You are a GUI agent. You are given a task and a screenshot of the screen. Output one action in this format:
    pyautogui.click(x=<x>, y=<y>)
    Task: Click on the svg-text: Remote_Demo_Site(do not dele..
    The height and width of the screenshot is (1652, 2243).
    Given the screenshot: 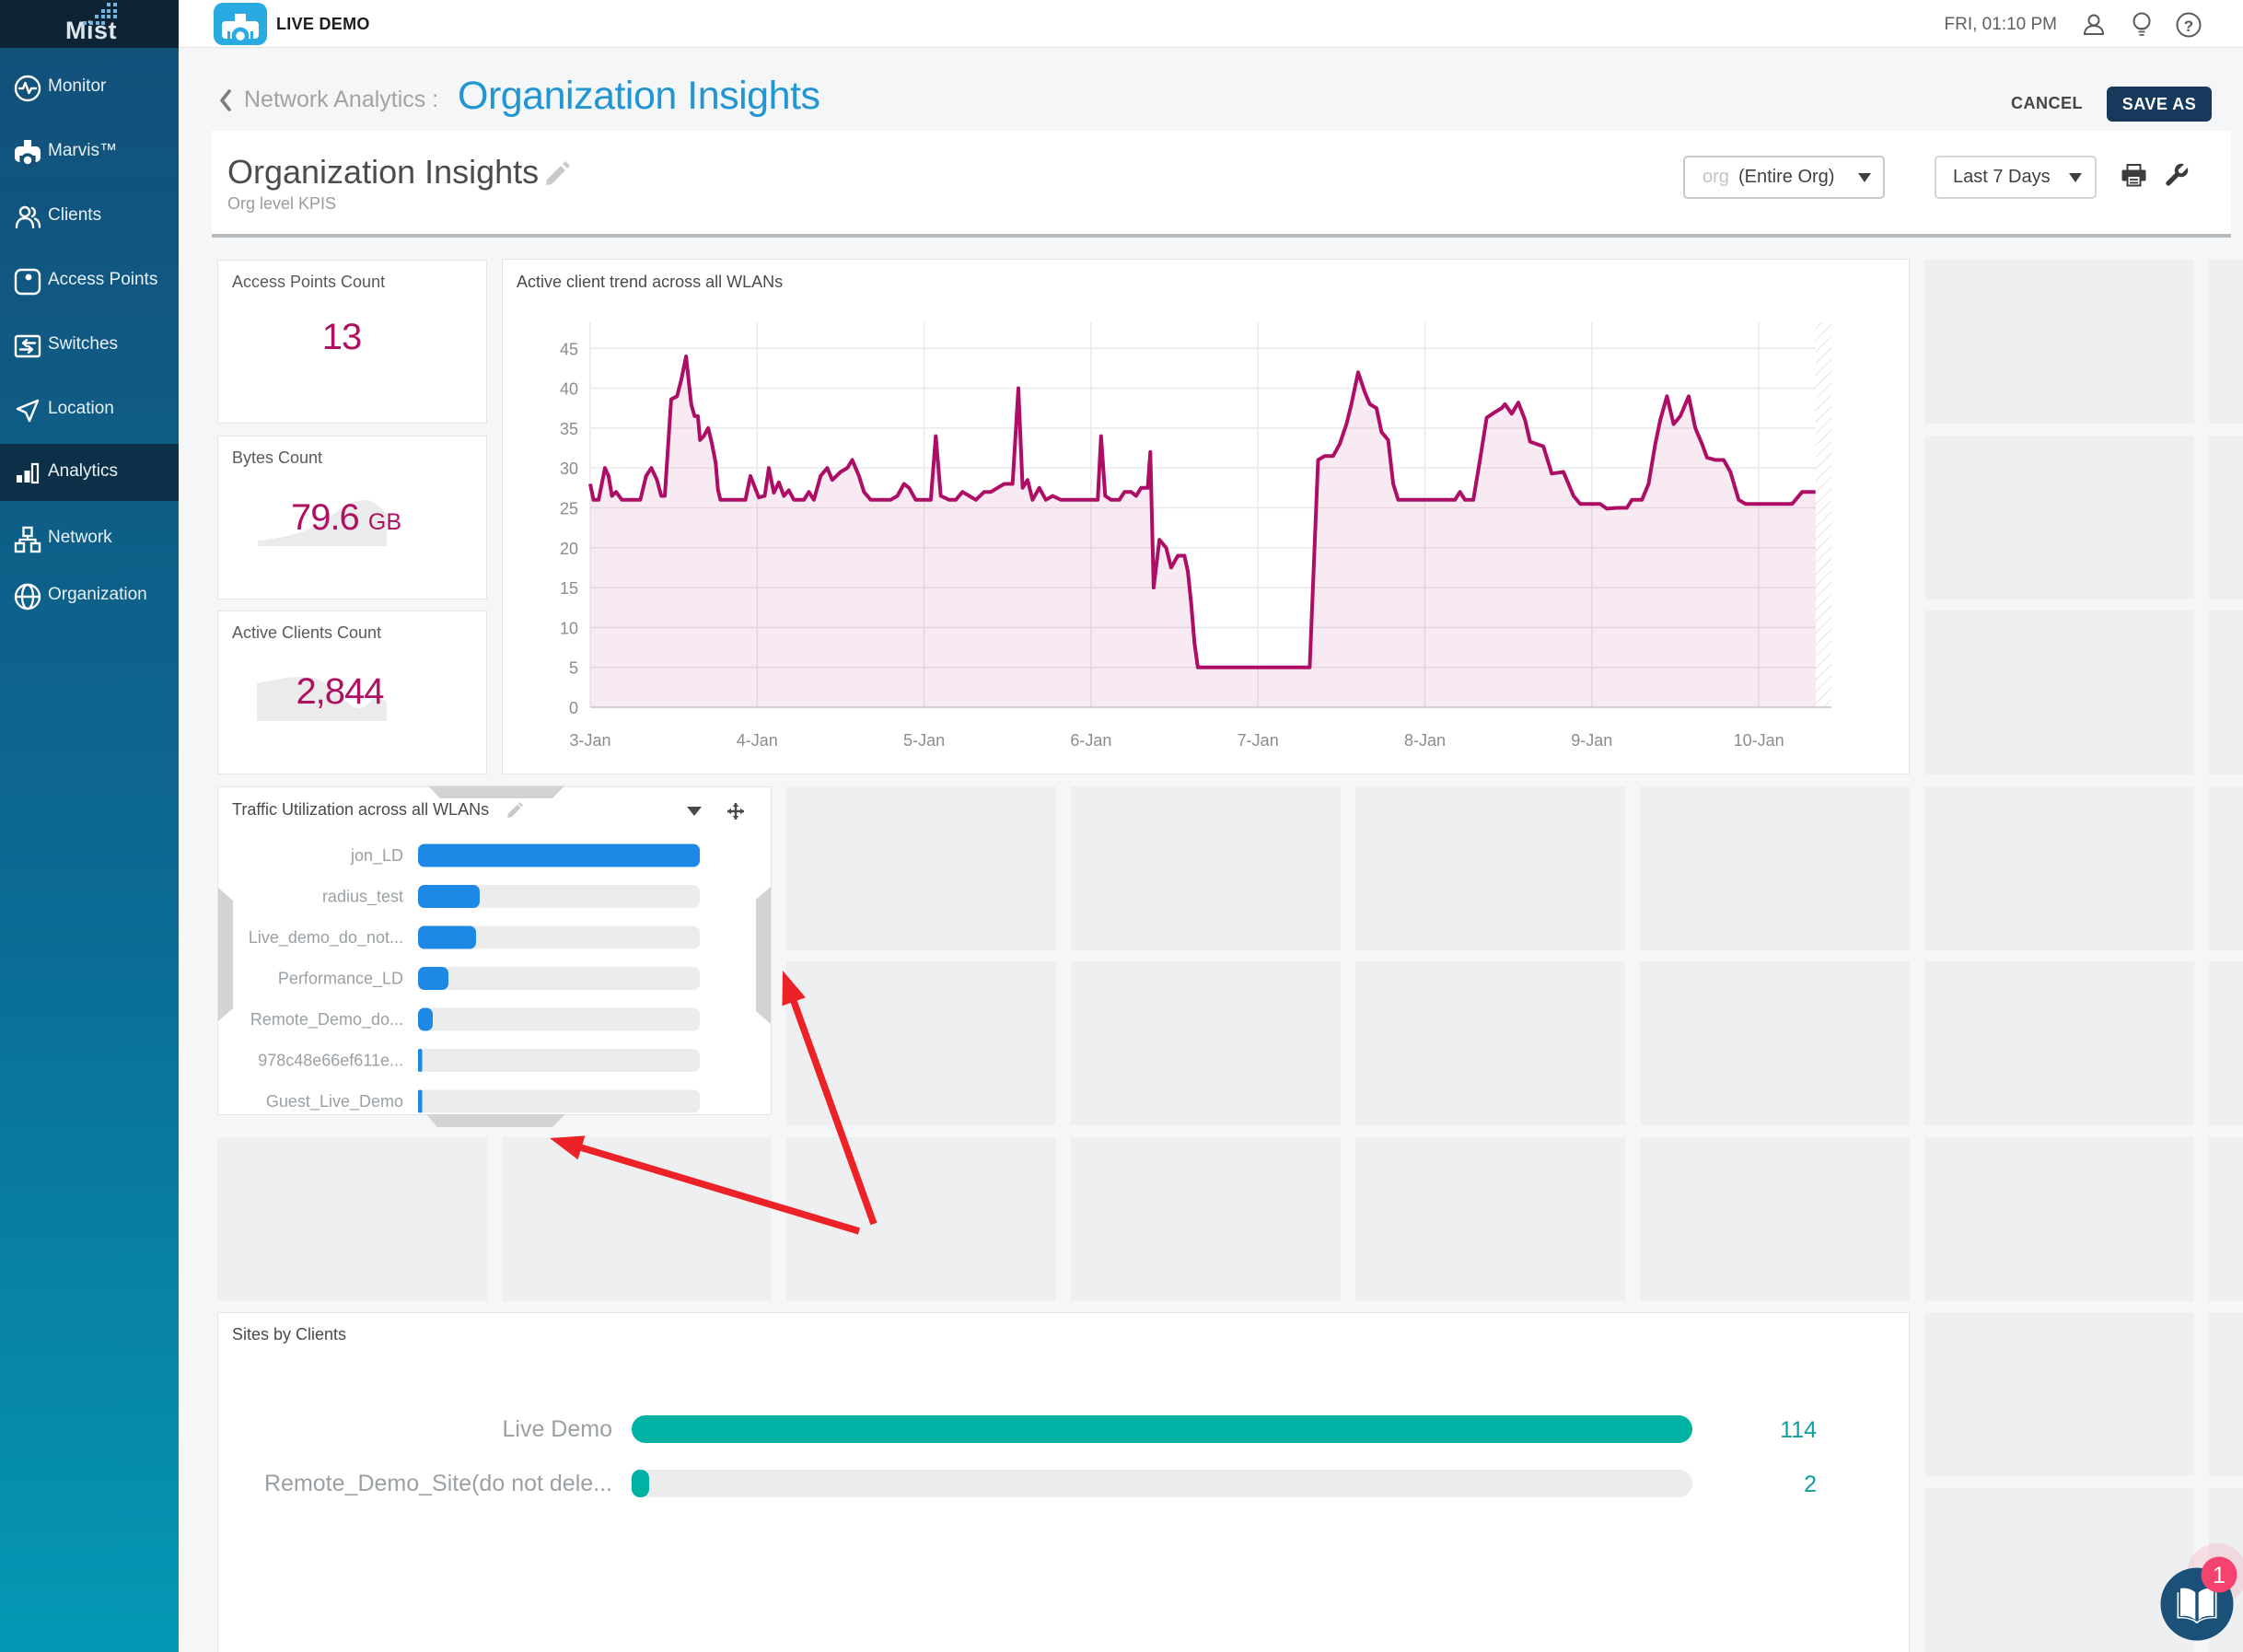 What is the action you would take?
    pyautogui.click(x=438, y=1483)
    